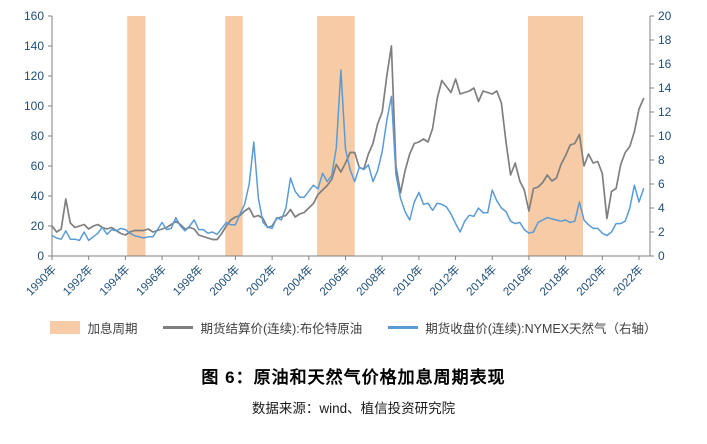 Image resolution: width=707 pixels, height=444 pixels. I want to click on svg-text: 1994年, so click(114, 280).